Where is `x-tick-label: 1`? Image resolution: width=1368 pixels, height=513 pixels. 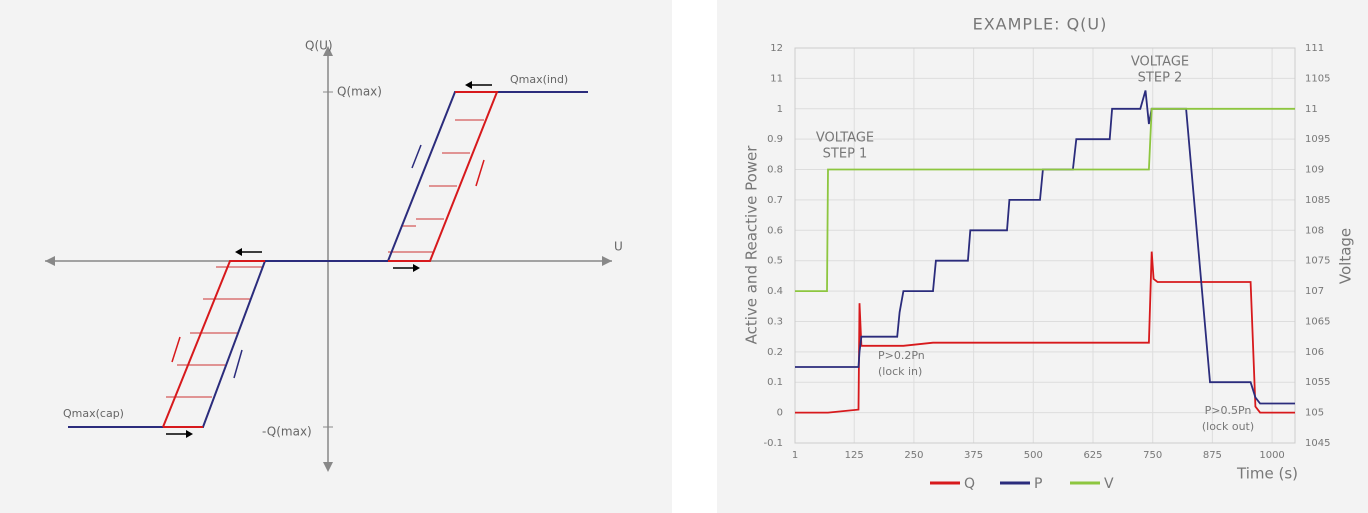 x-tick-label: 1 is located at coordinates (795, 455).